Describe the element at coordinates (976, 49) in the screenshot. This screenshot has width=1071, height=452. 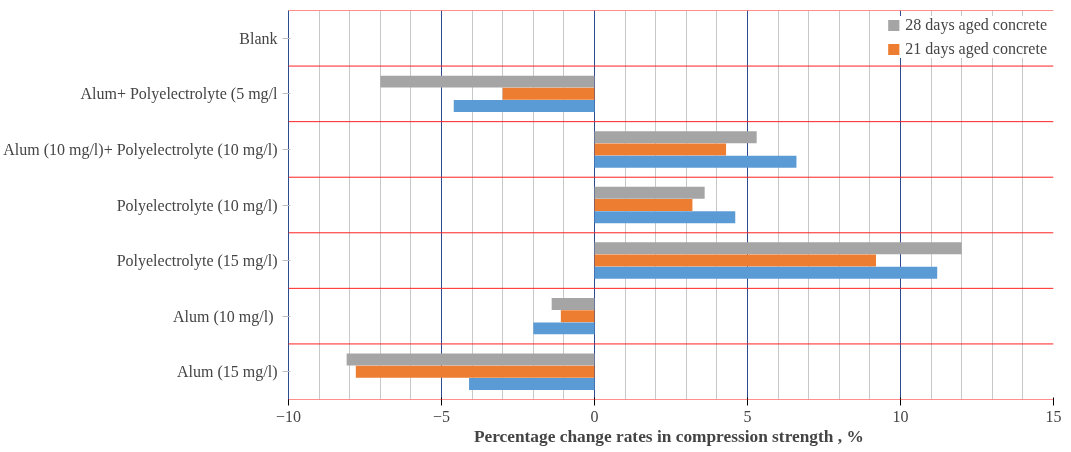
I see `legend-label: 21 days aged concrete` at that location.